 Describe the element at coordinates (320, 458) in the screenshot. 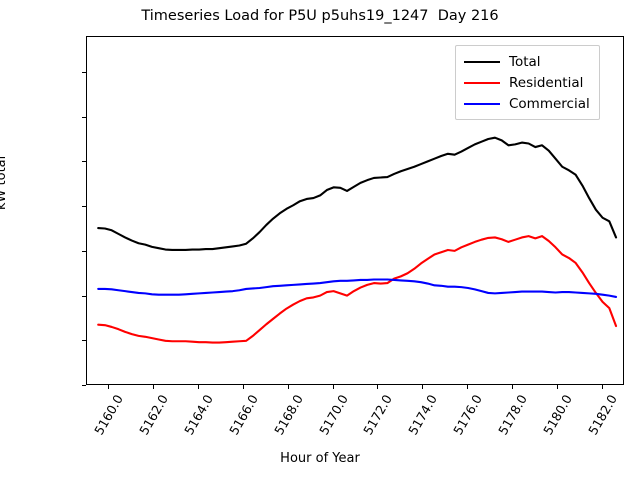

I see `x-axis-label: Hour of Year` at that location.